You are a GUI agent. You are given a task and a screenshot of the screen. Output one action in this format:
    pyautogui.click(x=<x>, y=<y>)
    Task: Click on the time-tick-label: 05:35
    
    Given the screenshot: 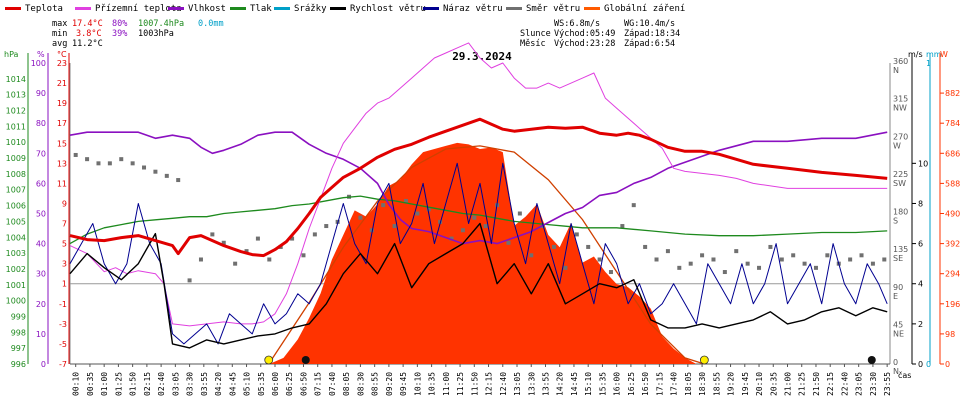 What is the action you would take?
    pyautogui.click(x=261, y=384)
    